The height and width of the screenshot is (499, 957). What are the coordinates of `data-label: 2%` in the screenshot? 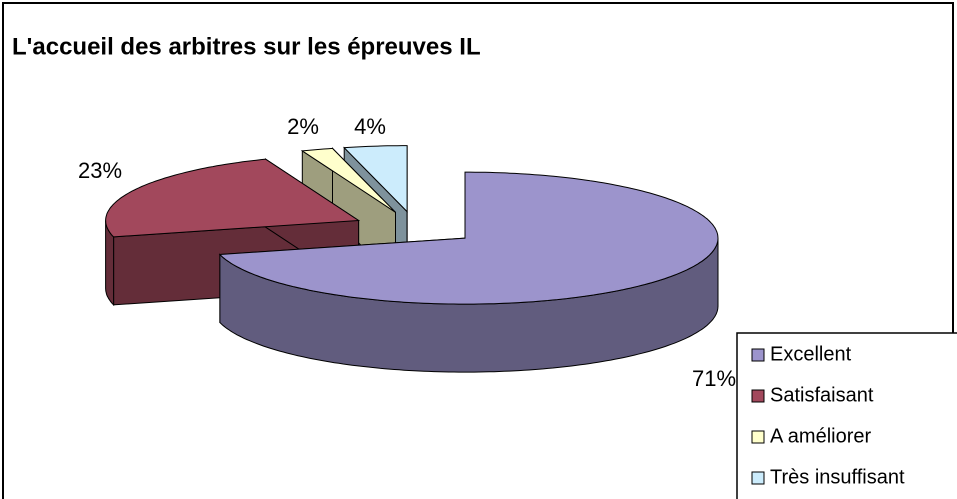 It's located at (303, 126).